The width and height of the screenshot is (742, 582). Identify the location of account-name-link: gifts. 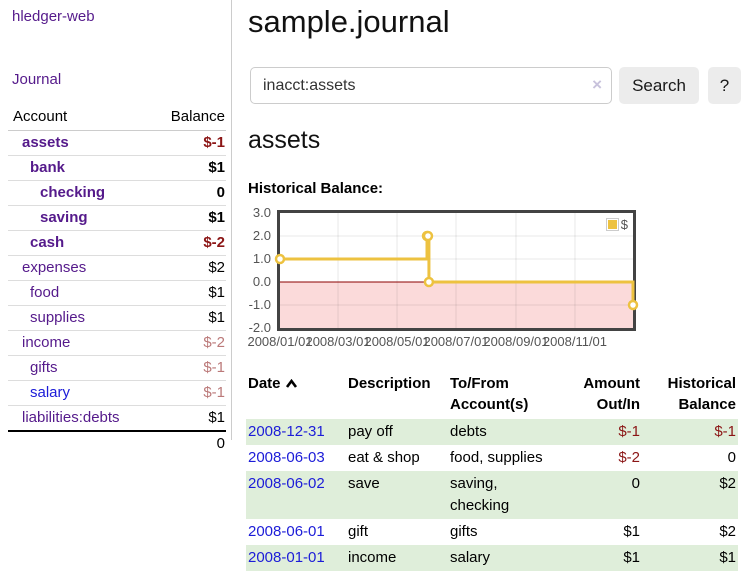
(44, 367).